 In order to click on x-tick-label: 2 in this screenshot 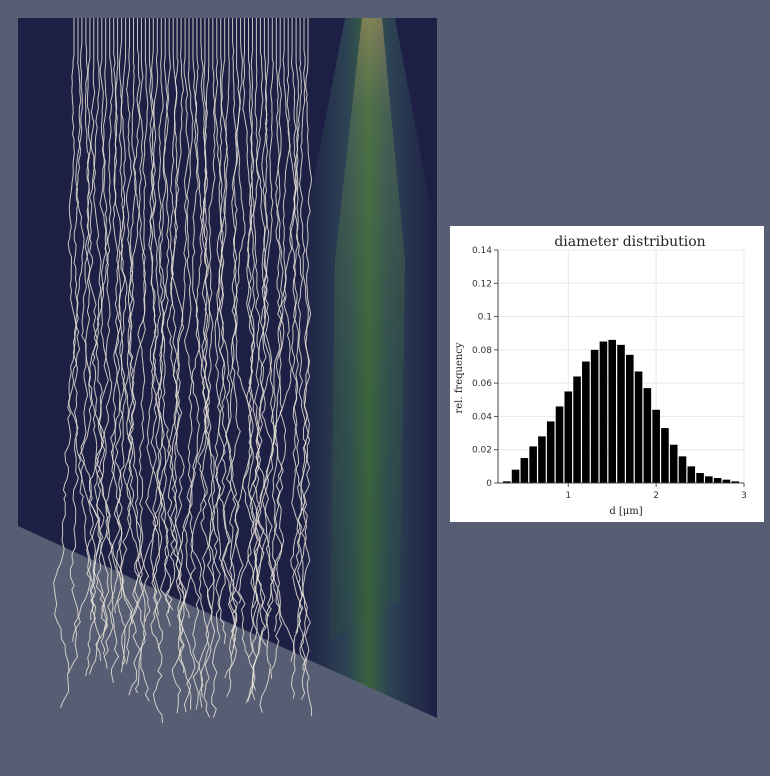, I will do `click(656, 496)`.